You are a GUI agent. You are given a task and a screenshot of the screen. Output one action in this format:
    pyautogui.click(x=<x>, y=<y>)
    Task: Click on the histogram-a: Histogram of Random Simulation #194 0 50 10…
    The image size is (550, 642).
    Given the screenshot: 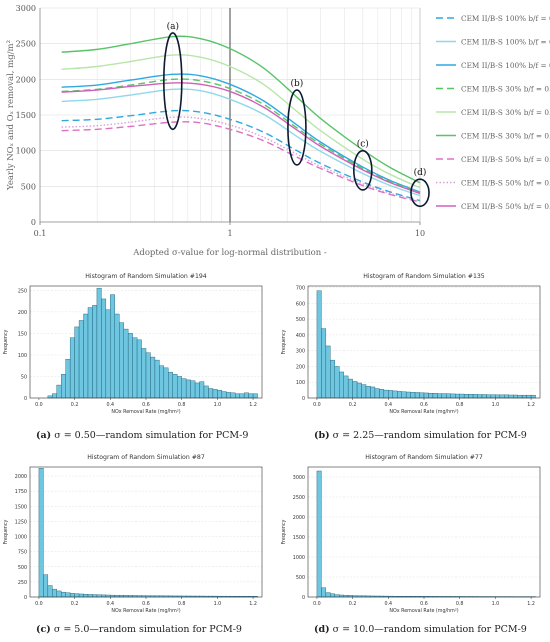 What is the action you would take?
    pyautogui.click(x=133, y=344)
    